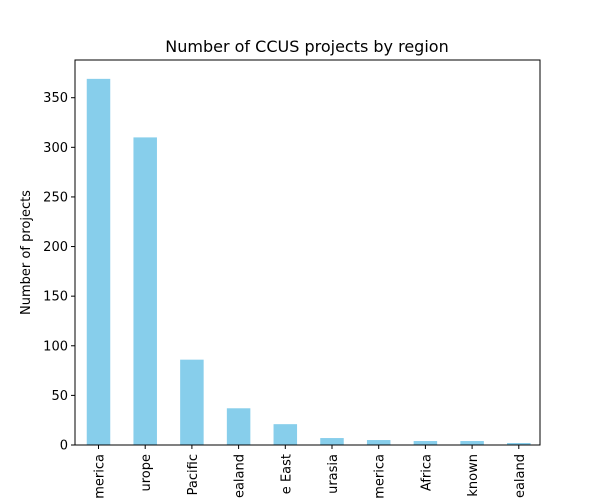 The image size is (600, 500). What do you see at coordinates (59, 272) in the screenshot?
I see `y-axis: 0 50 100 150 200 250 300 350` at bounding box center [59, 272].